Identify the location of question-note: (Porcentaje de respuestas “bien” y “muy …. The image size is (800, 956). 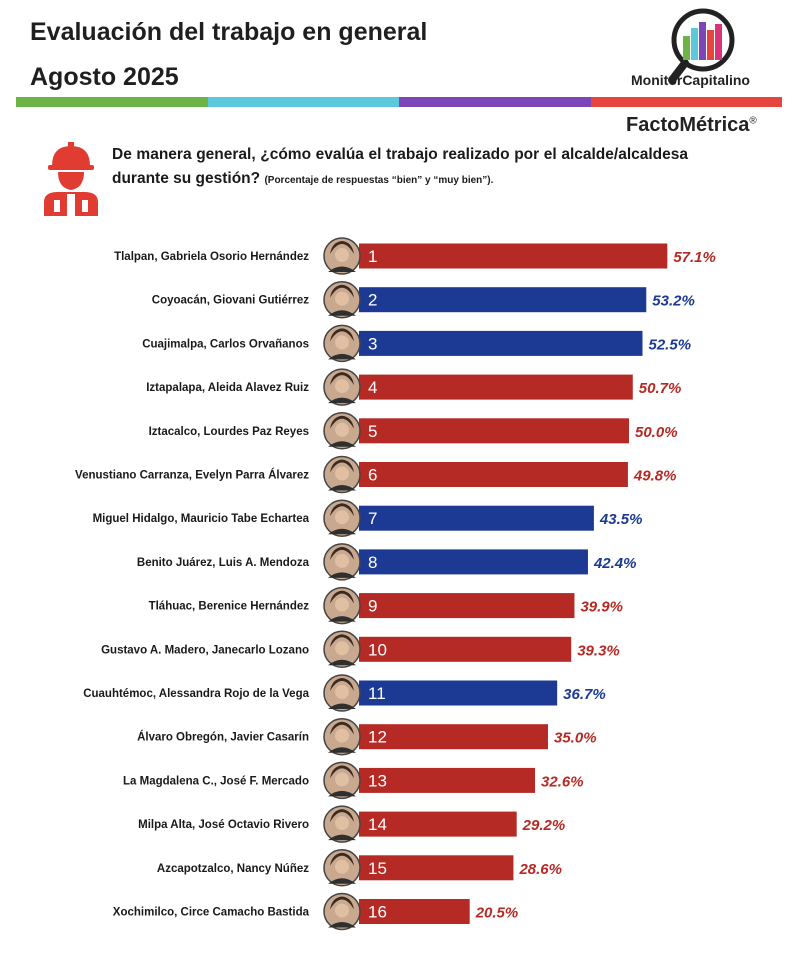
(379, 180).